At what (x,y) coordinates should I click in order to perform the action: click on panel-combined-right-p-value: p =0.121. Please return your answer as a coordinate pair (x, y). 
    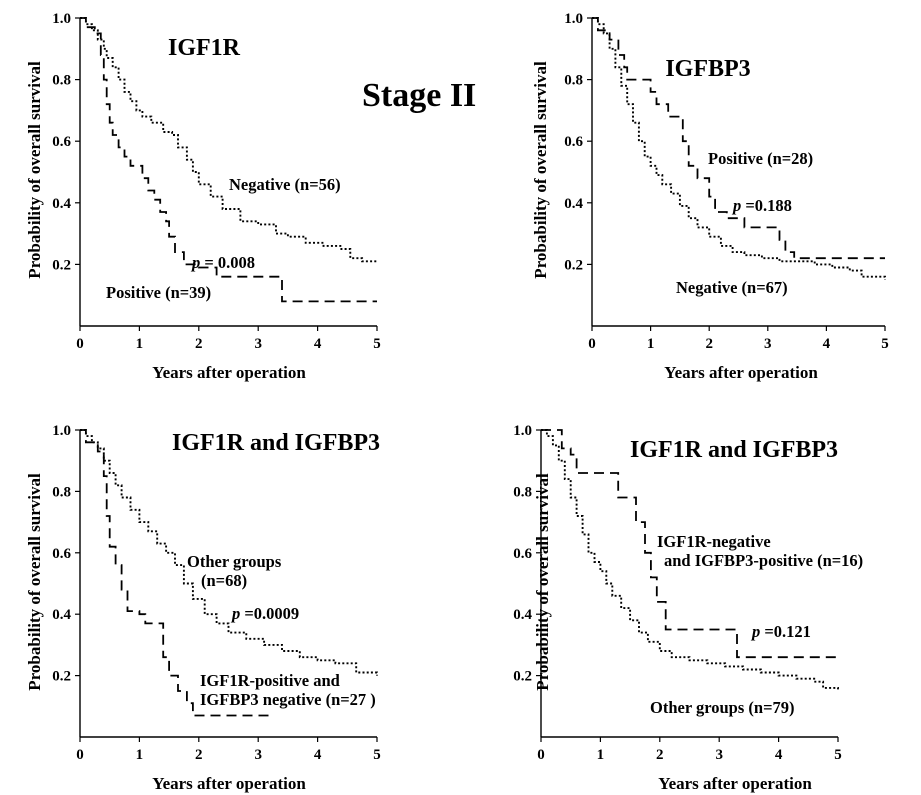
    Looking at the image, I should click on (780, 631).